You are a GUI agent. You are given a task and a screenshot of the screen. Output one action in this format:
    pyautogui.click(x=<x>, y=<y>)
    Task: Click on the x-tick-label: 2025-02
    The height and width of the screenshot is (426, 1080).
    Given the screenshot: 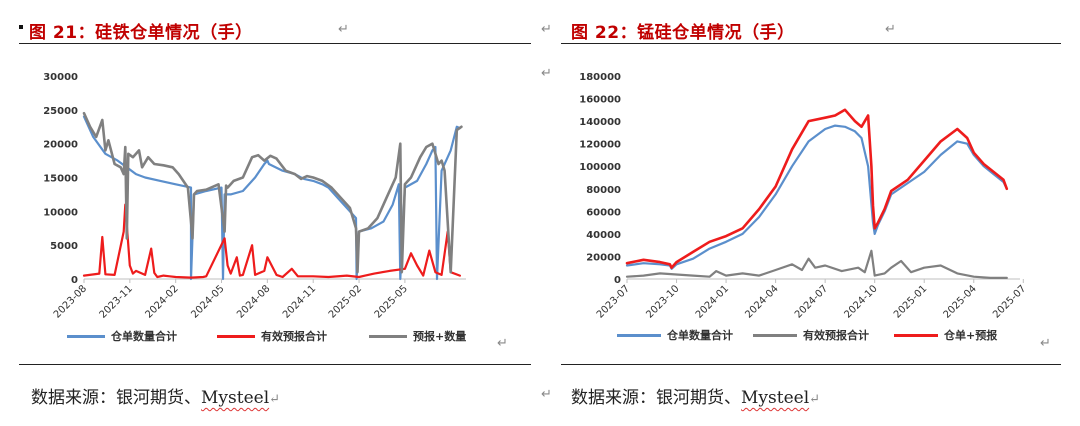 What is the action you would take?
    pyautogui.click(x=345, y=301)
    